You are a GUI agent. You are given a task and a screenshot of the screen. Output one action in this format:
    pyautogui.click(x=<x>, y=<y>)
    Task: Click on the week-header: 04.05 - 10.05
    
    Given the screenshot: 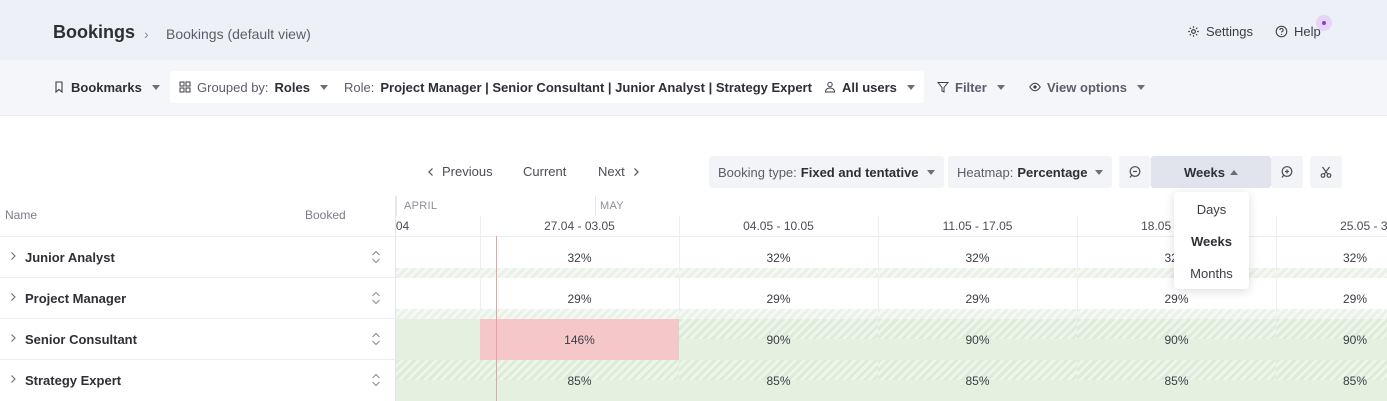 What is the action you would take?
    pyautogui.click(x=778, y=226)
    